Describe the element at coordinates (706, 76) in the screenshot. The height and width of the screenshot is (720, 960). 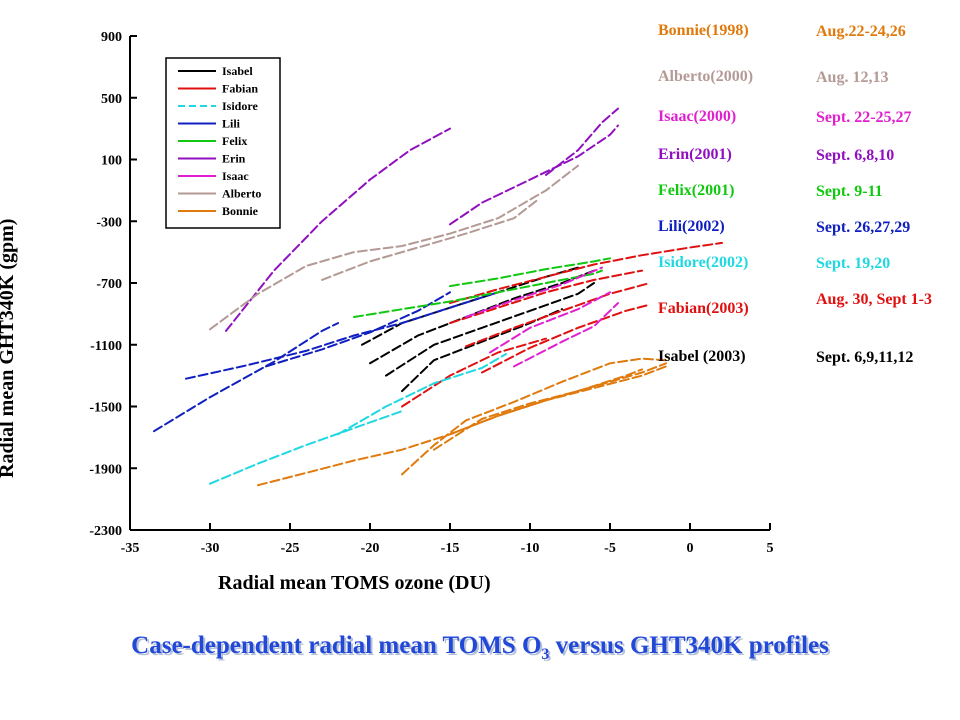
I see `case-name: Alberto(2000)` at that location.